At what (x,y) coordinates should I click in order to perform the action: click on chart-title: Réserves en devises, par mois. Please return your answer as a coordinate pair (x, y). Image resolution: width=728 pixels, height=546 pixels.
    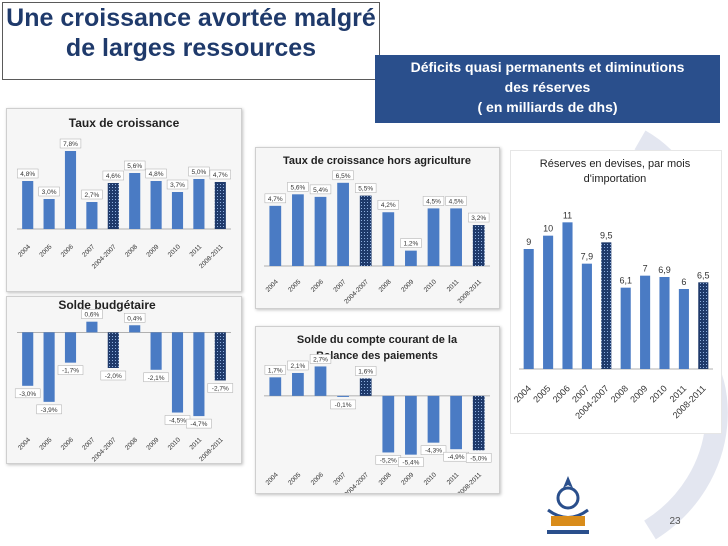
    Looking at the image, I should click on (615, 164).